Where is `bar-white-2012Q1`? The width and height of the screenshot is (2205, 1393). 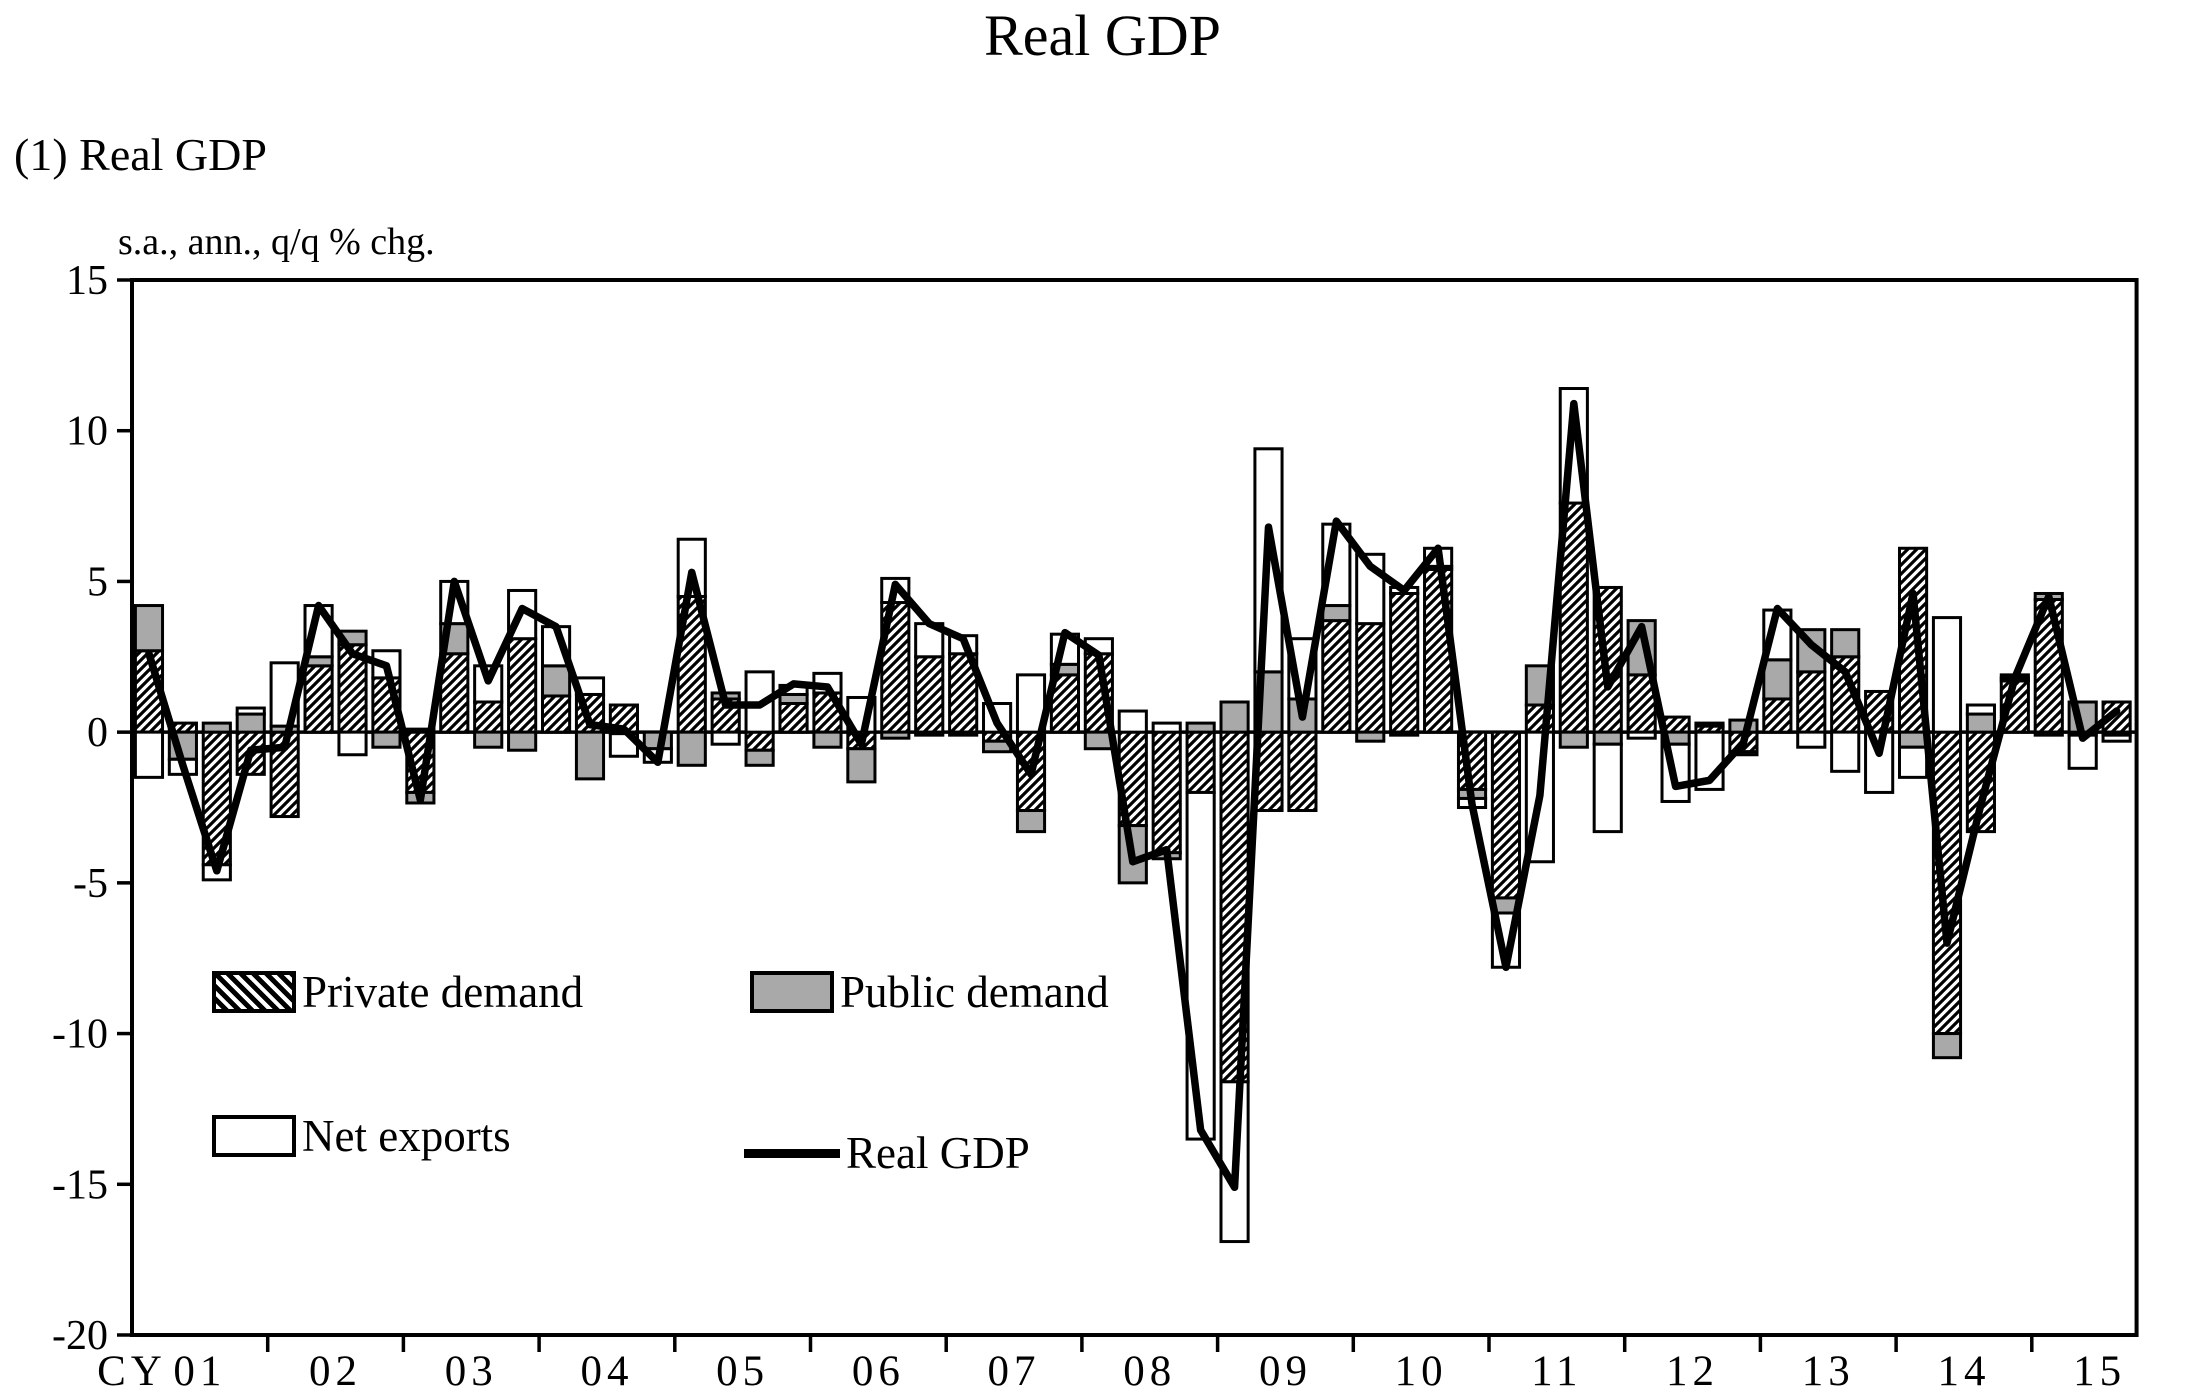 bar-white-2012Q1 is located at coordinates (1641, 735).